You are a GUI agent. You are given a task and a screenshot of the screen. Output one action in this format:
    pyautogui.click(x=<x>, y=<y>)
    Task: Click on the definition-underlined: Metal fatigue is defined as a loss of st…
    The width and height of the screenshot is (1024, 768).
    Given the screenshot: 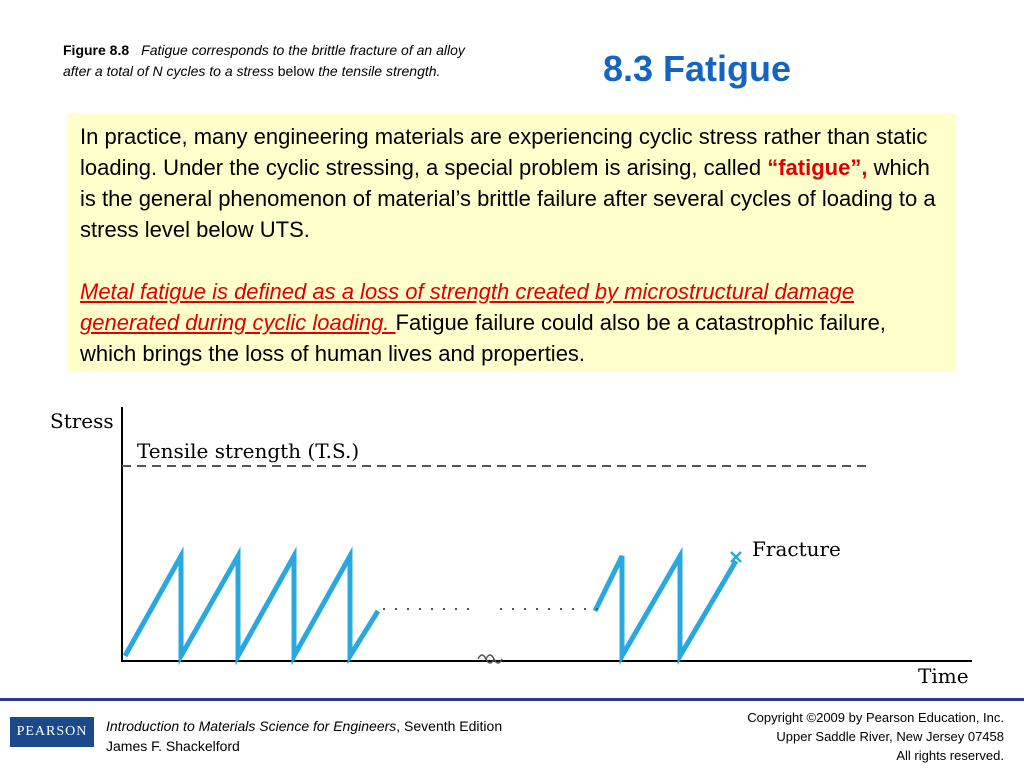 What is the action you would take?
    pyautogui.click(x=467, y=307)
    